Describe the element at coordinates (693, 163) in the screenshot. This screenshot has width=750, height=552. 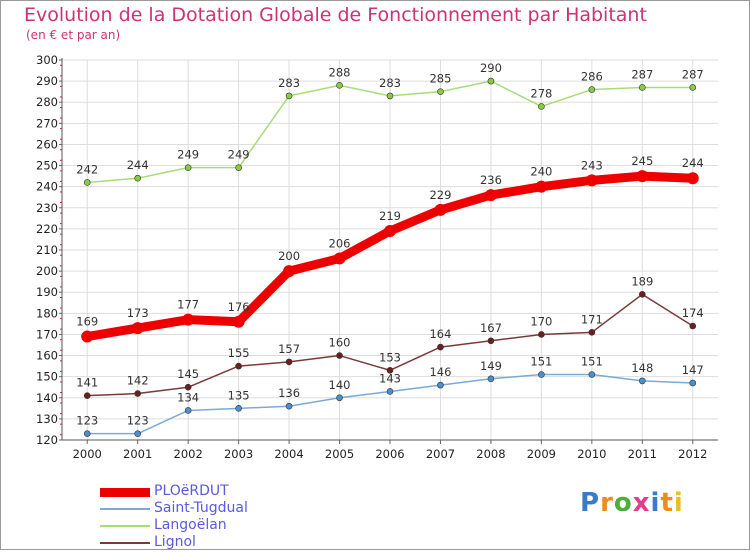
I see `data-label-plo-rdut: 244` at that location.